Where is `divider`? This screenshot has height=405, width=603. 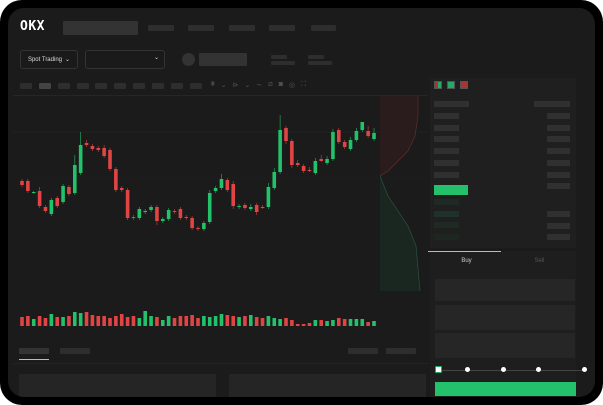
divider is located at coordinates (220, 95).